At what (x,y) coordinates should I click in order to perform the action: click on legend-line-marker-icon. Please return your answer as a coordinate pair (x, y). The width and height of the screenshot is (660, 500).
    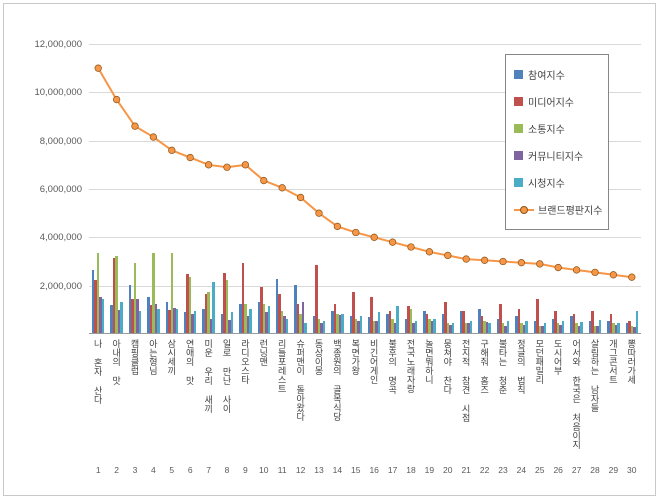
    Looking at the image, I should click on (524, 210).